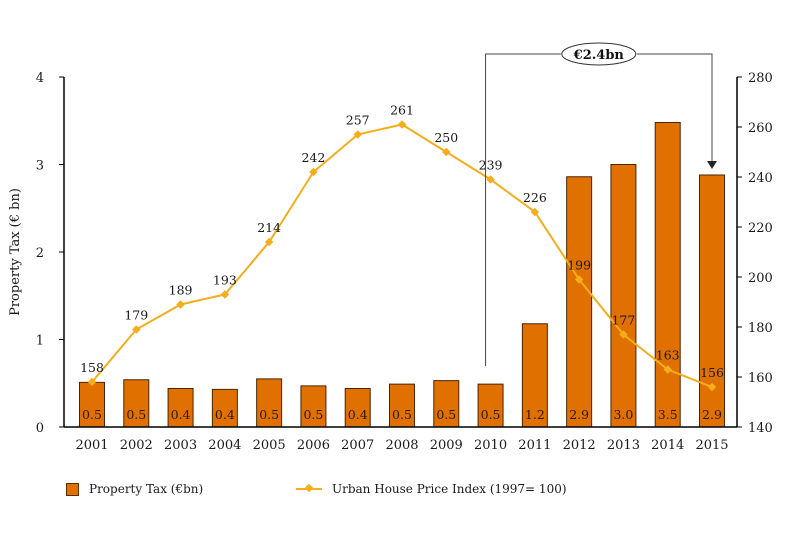 The width and height of the screenshot is (811, 554). Describe the element at coordinates (146, 489) in the screenshot. I see `legend-label-property-tax: Property Tax (€bn)` at that location.